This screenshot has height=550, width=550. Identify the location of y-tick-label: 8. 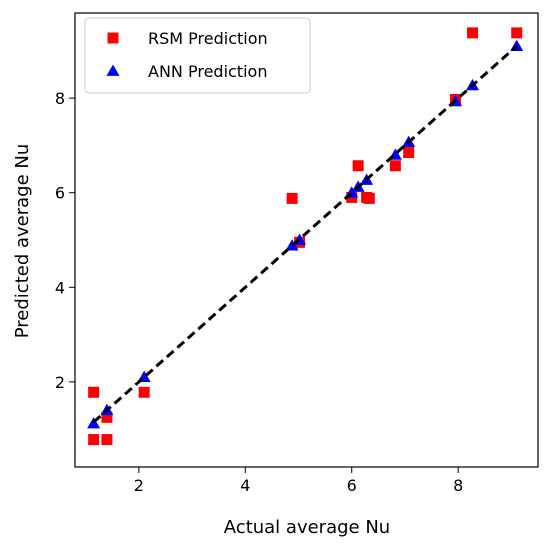
(60, 98).